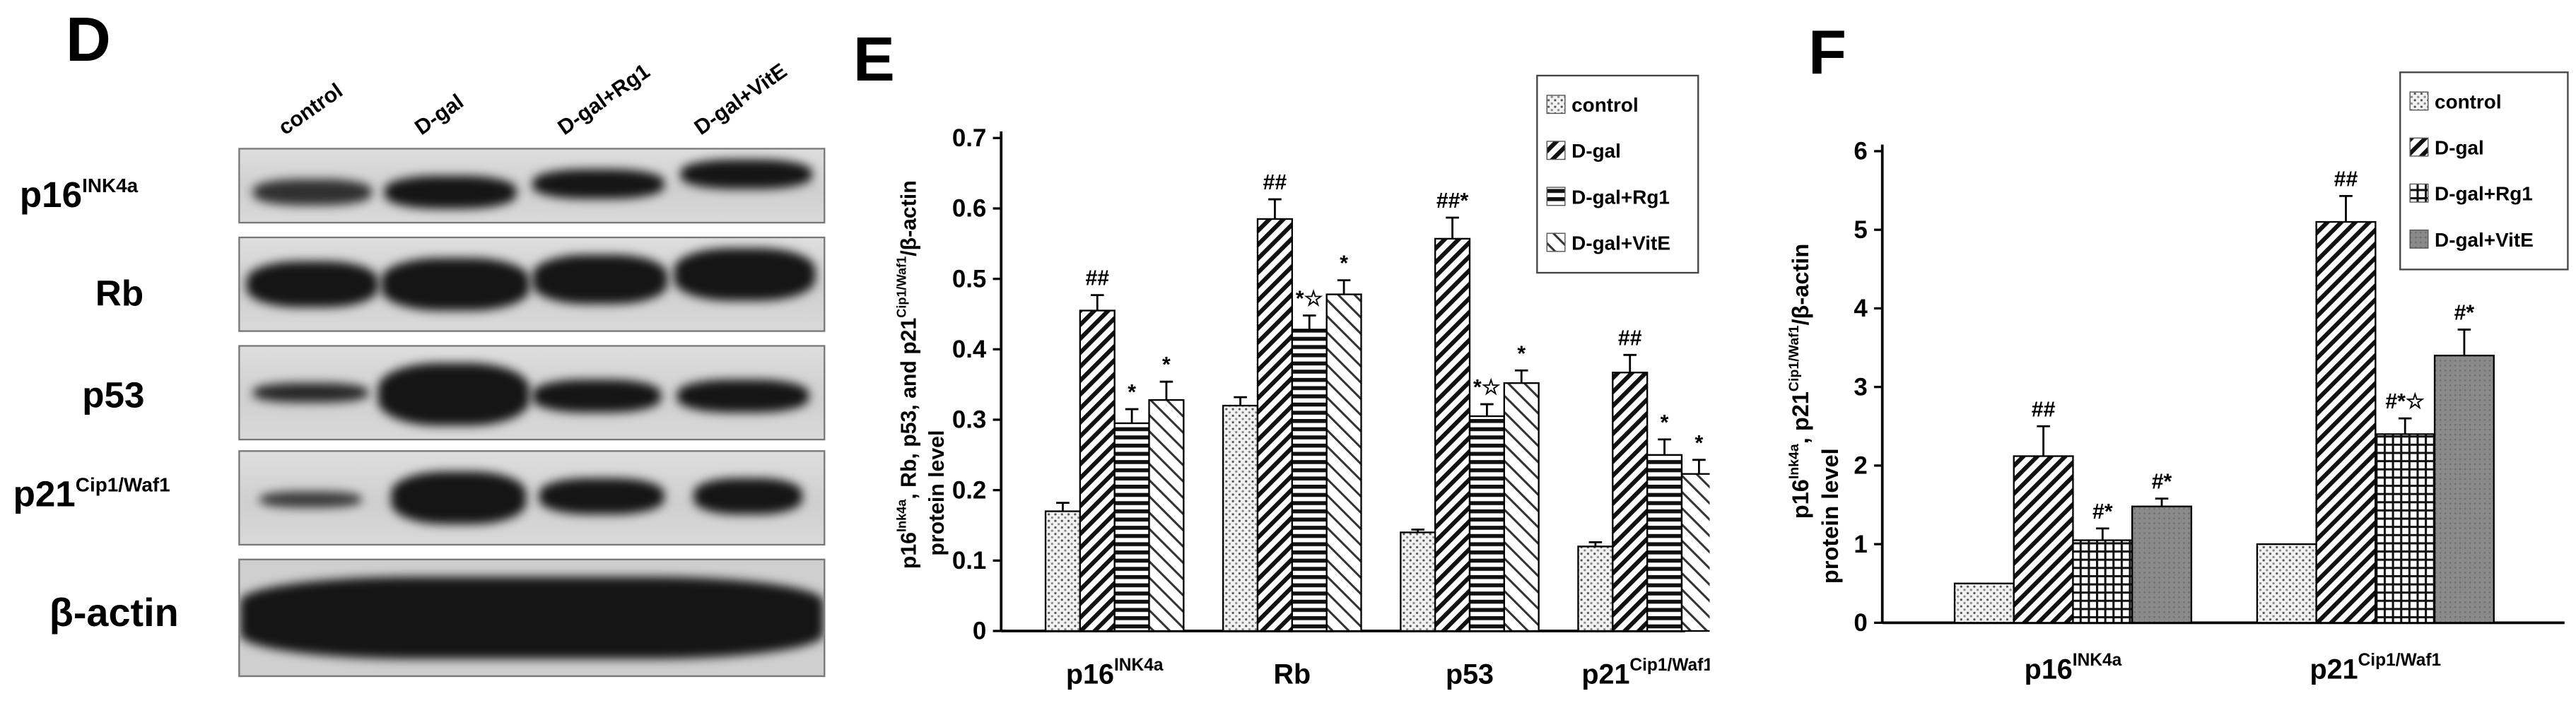 The image size is (2576, 708). I want to click on row-label-rb: Rb, so click(119, 294).